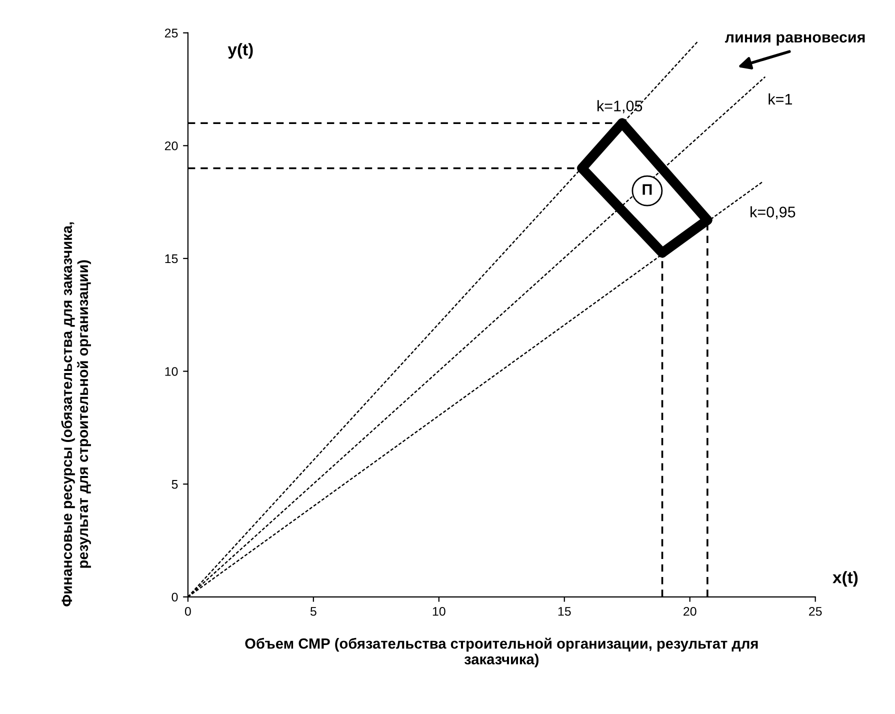 This screenshot has width=895, height=714. Describe the element at coordinates (76, 414) in the screenshot. I see `text: Финансовые ресурсы (обязательства для заказчика, результат для строительной организации)` at that location.